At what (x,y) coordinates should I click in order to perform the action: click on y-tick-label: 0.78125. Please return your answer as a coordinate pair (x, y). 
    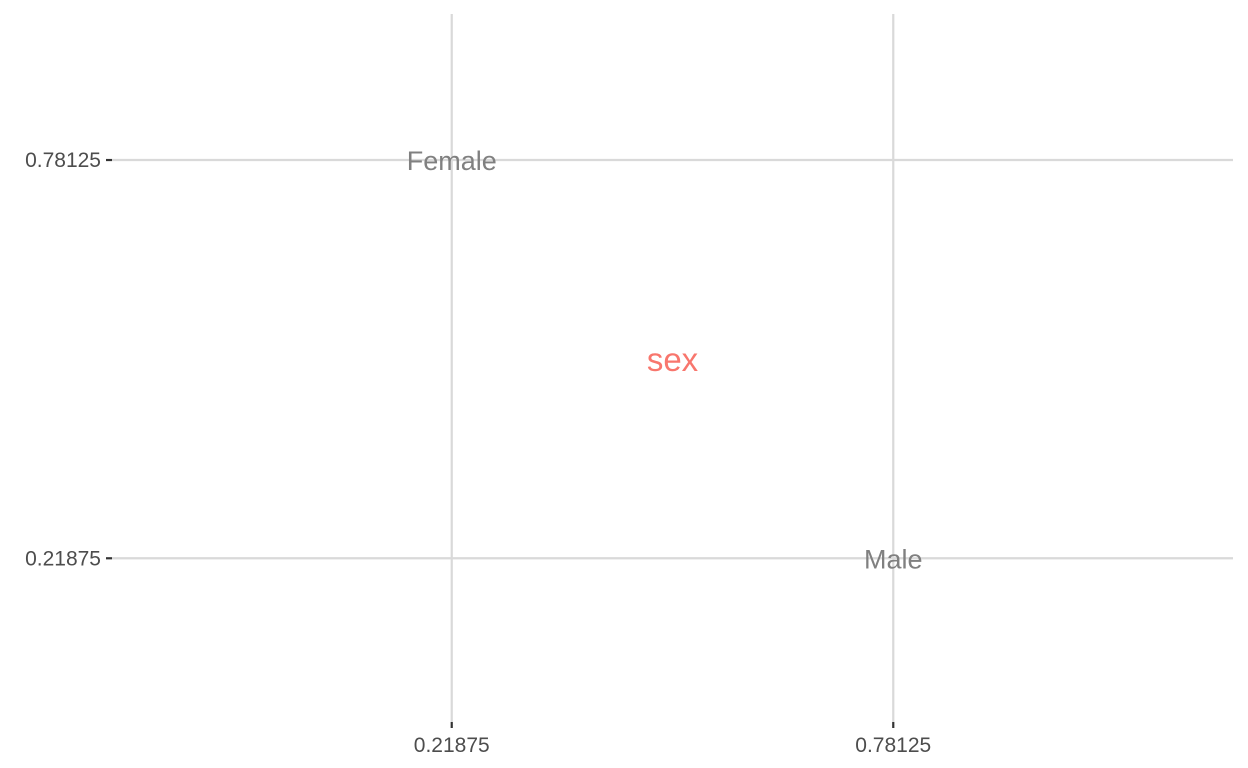
    Looking at the image, I should click on (63, 160).